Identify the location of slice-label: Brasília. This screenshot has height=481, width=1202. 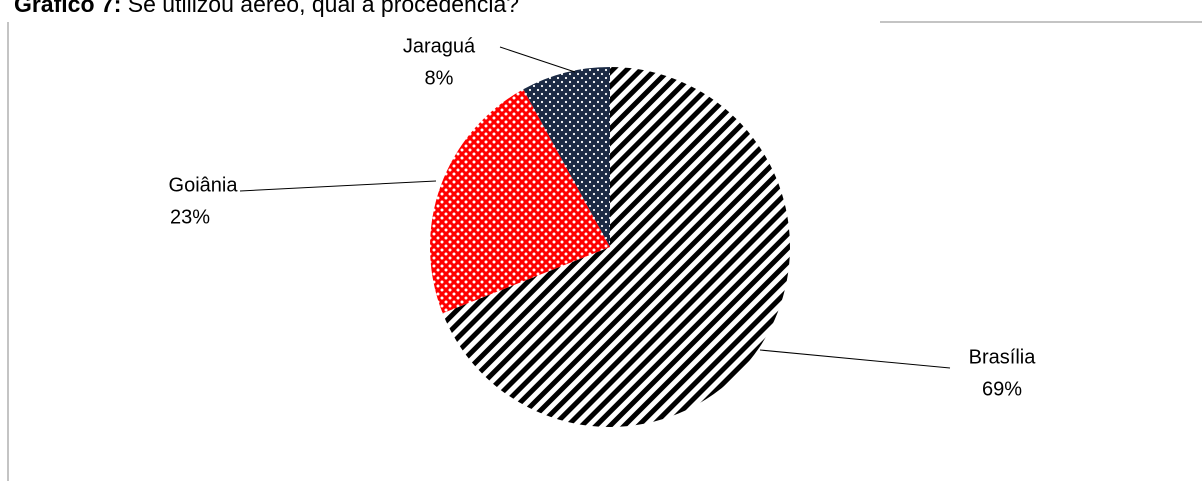
(1003, 357).